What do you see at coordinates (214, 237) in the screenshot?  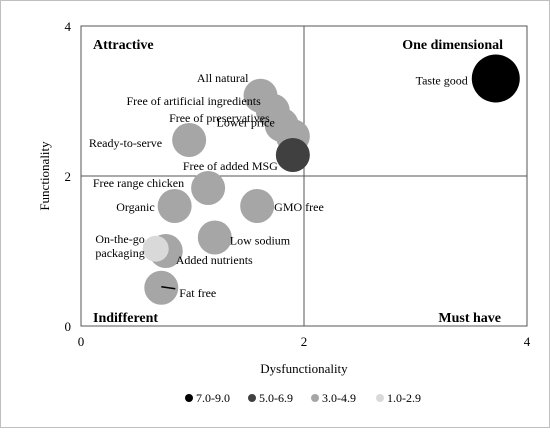 I see `bubble-low-sodium` at bounding box center [214, 237].